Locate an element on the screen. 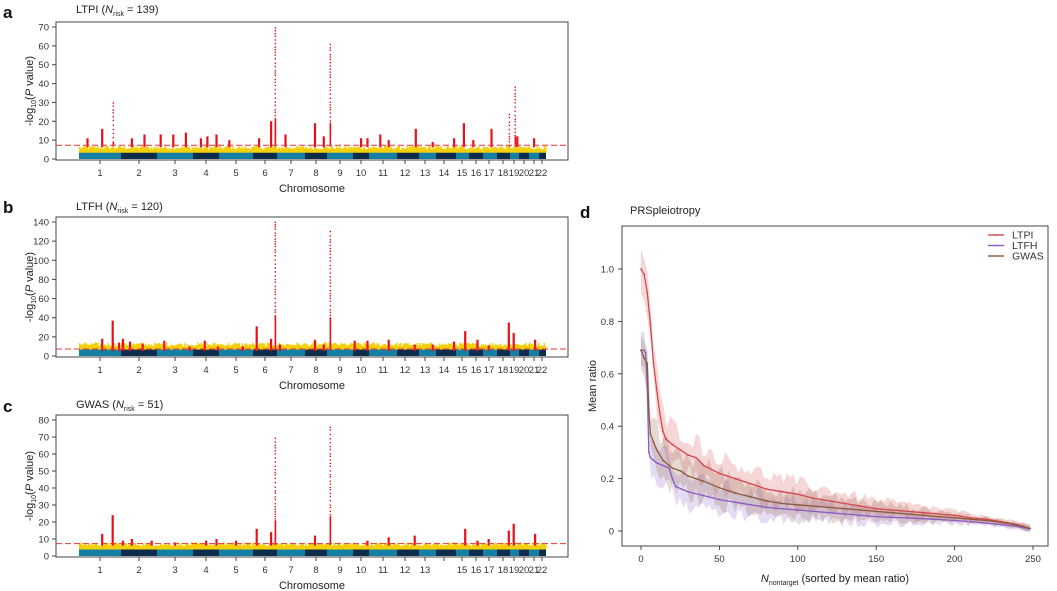  significant-snp-cluster is located at coordinates (515, 141).